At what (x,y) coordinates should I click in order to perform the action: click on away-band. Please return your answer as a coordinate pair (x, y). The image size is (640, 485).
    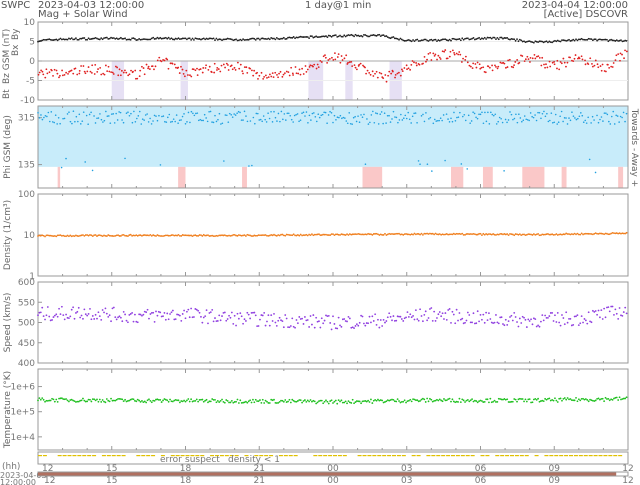
    Looking at the image, I should click on (621, 177).